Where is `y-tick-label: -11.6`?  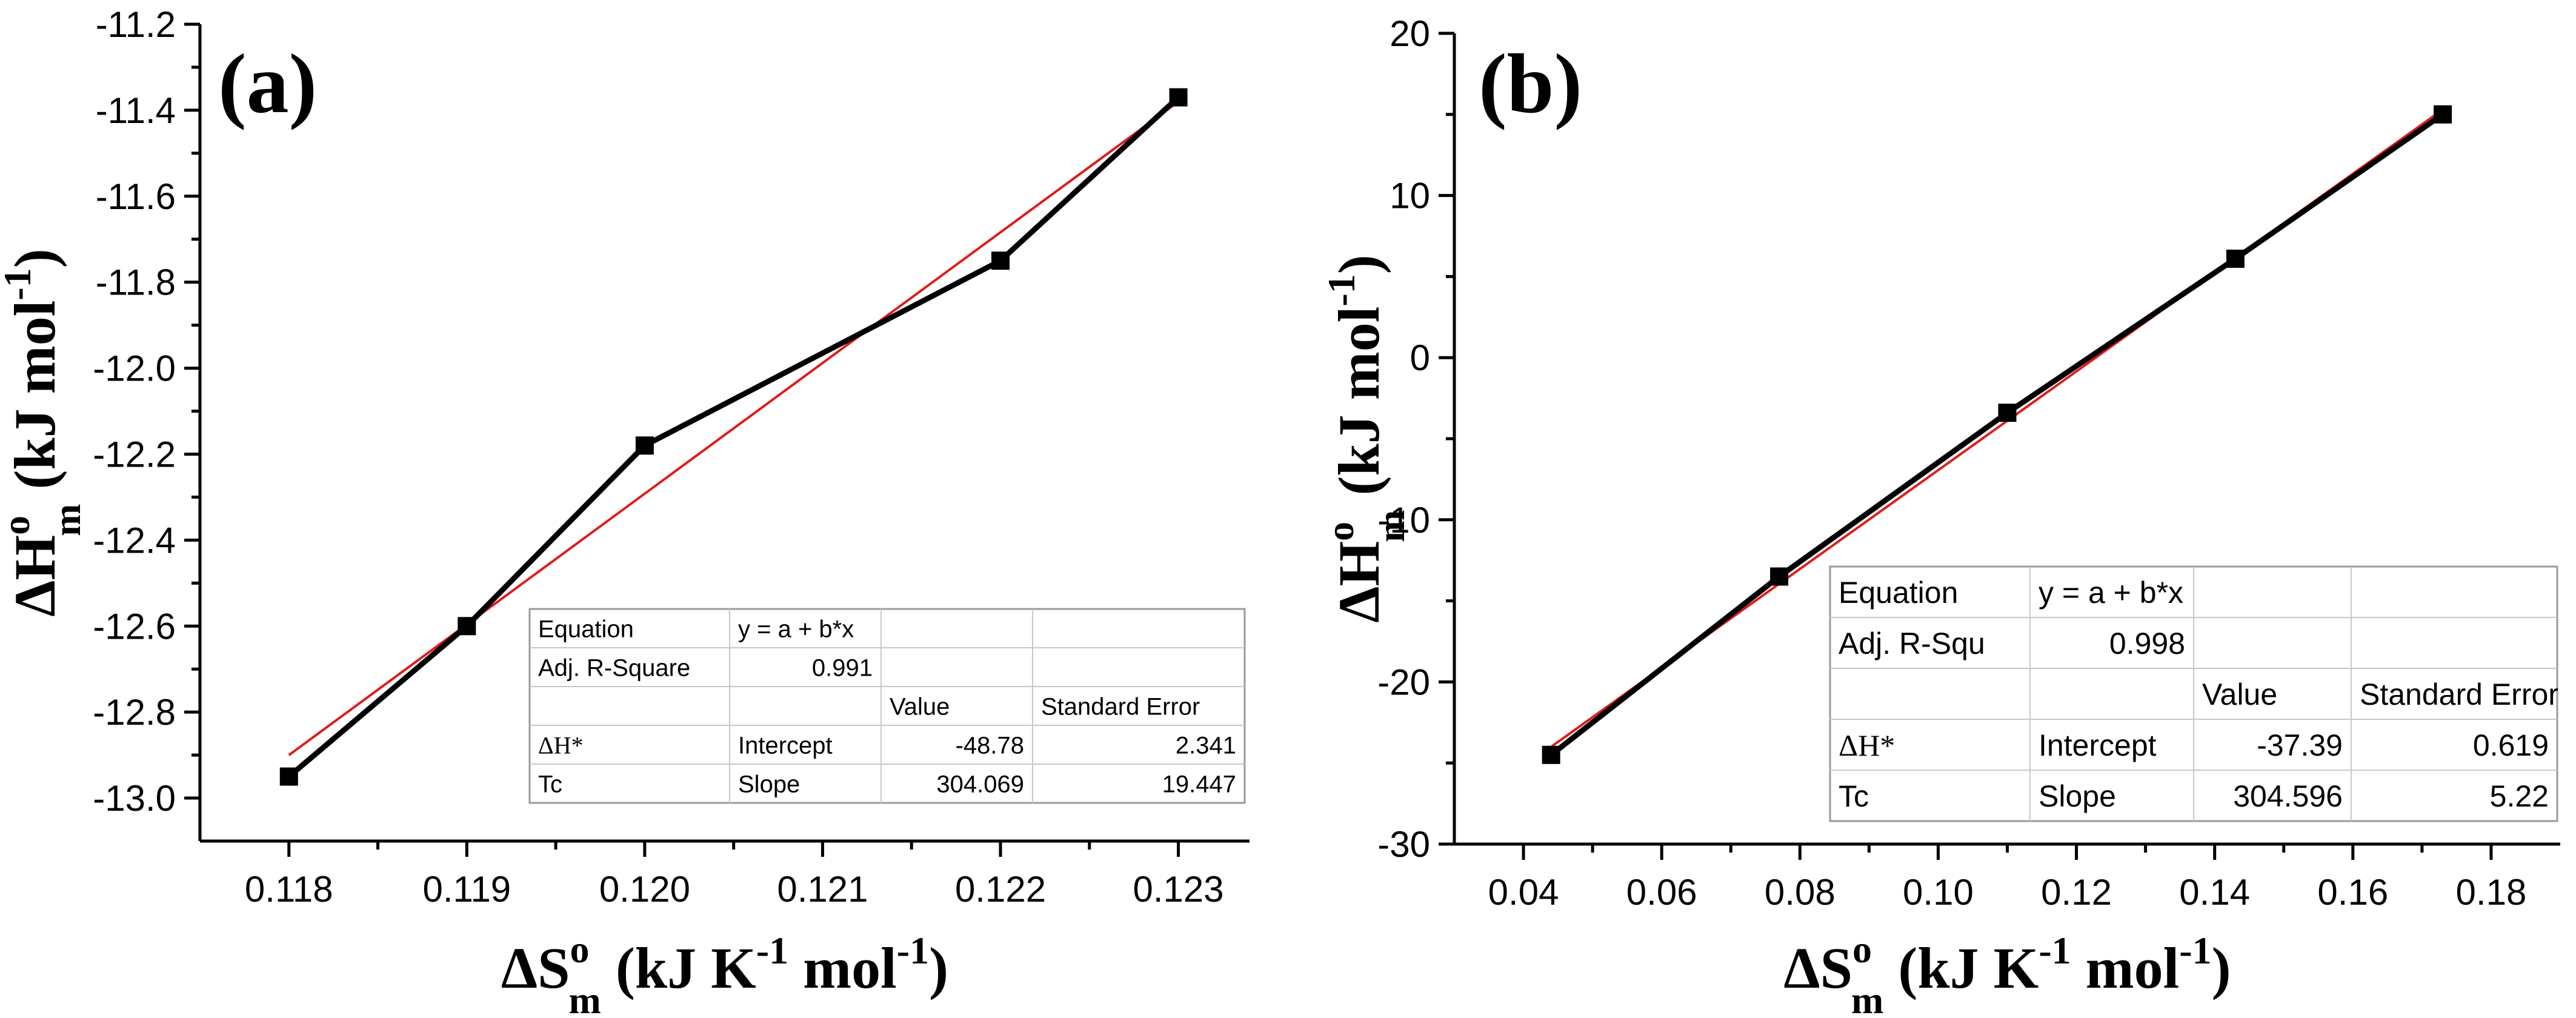 y-tick-label: -11.6 is located at coordinates (136, 196).